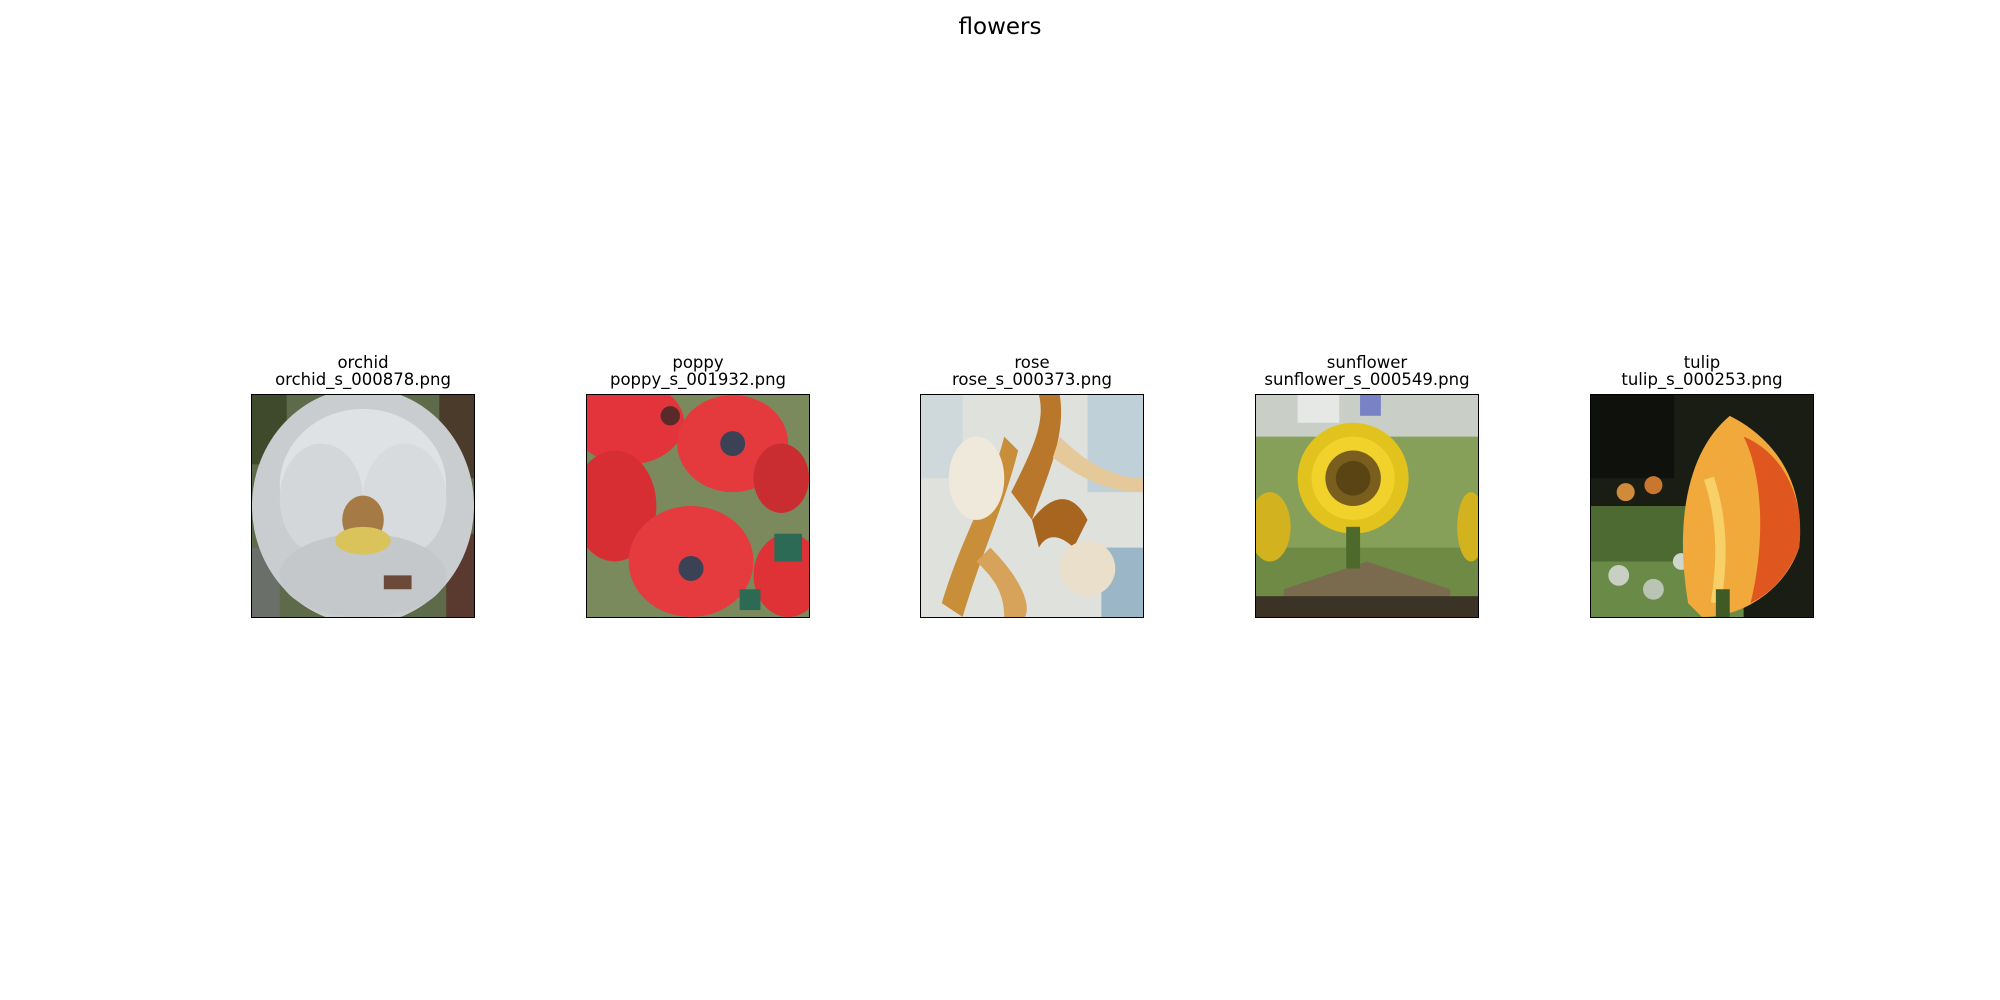  I want to click on image-panel-tulip: tulip tulip_s_000253.png, so click(1702, 486).